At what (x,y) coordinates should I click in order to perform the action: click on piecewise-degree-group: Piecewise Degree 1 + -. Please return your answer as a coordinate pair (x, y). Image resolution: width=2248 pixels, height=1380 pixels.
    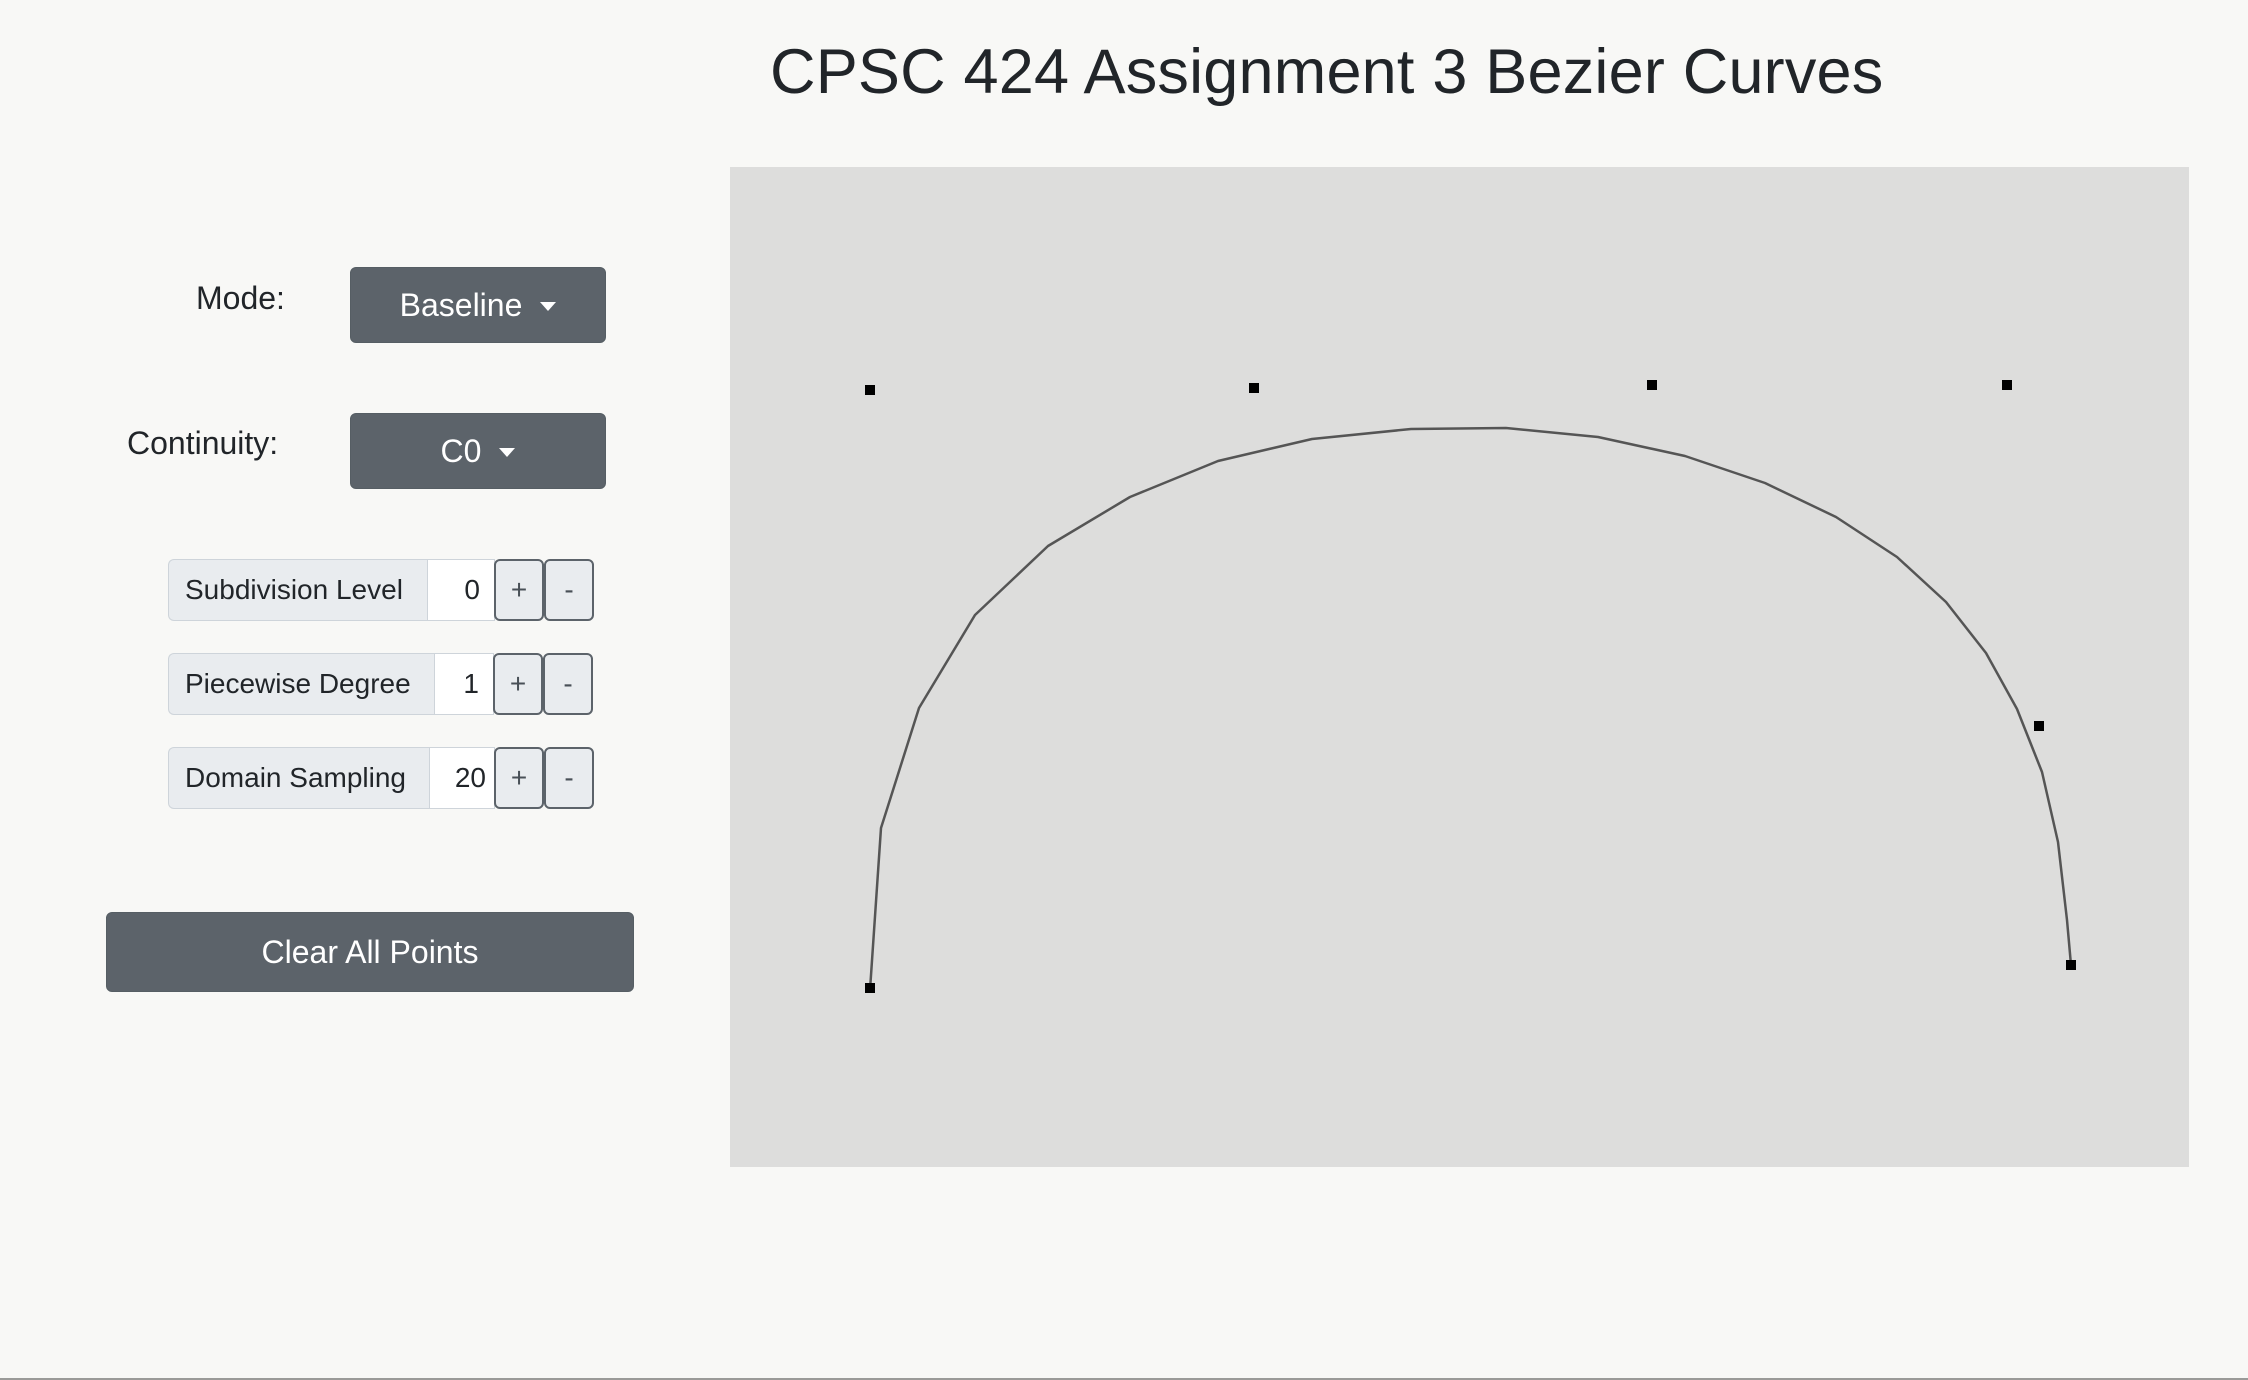
    Looking at the image, I should click on (380, 684).